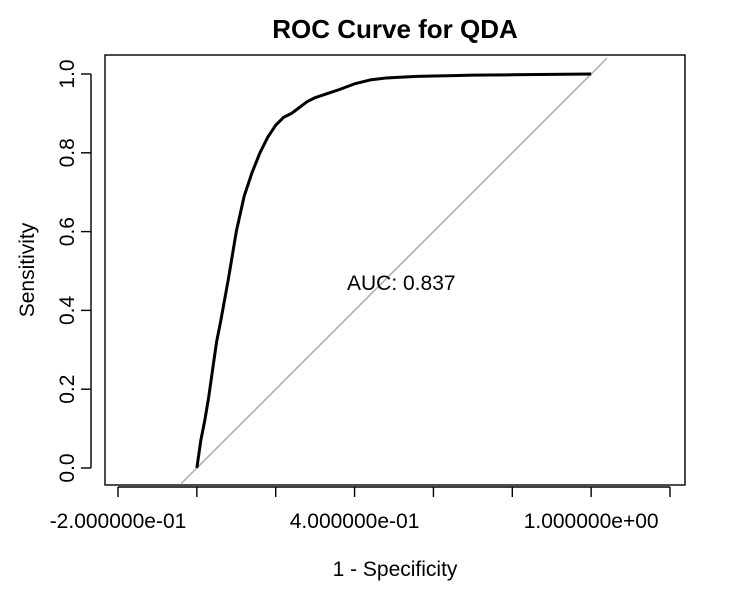 This screenshot has width=729, height=593. I want to click on y-tick-label: 0.4, so click(67, 310).